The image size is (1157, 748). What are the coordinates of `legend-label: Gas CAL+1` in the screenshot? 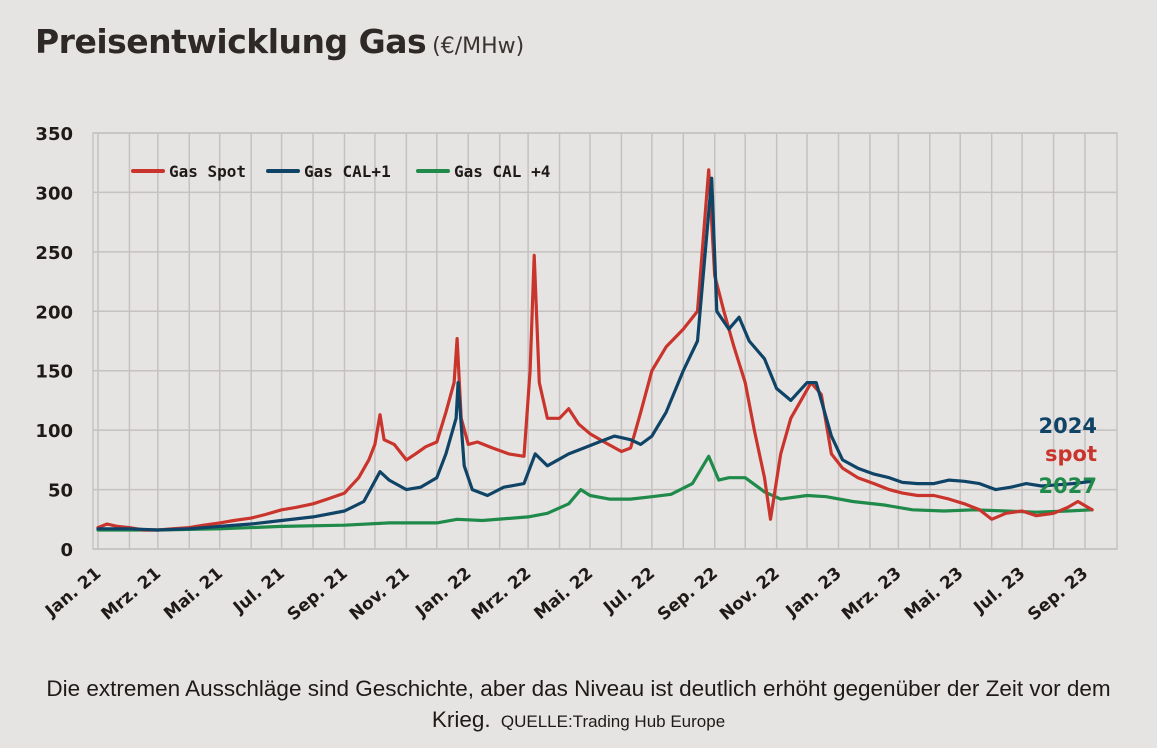 It's located at (347, 171).